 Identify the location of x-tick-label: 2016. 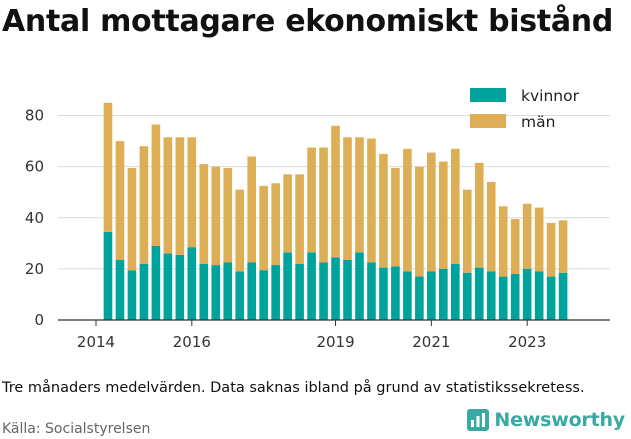
(192, 342).